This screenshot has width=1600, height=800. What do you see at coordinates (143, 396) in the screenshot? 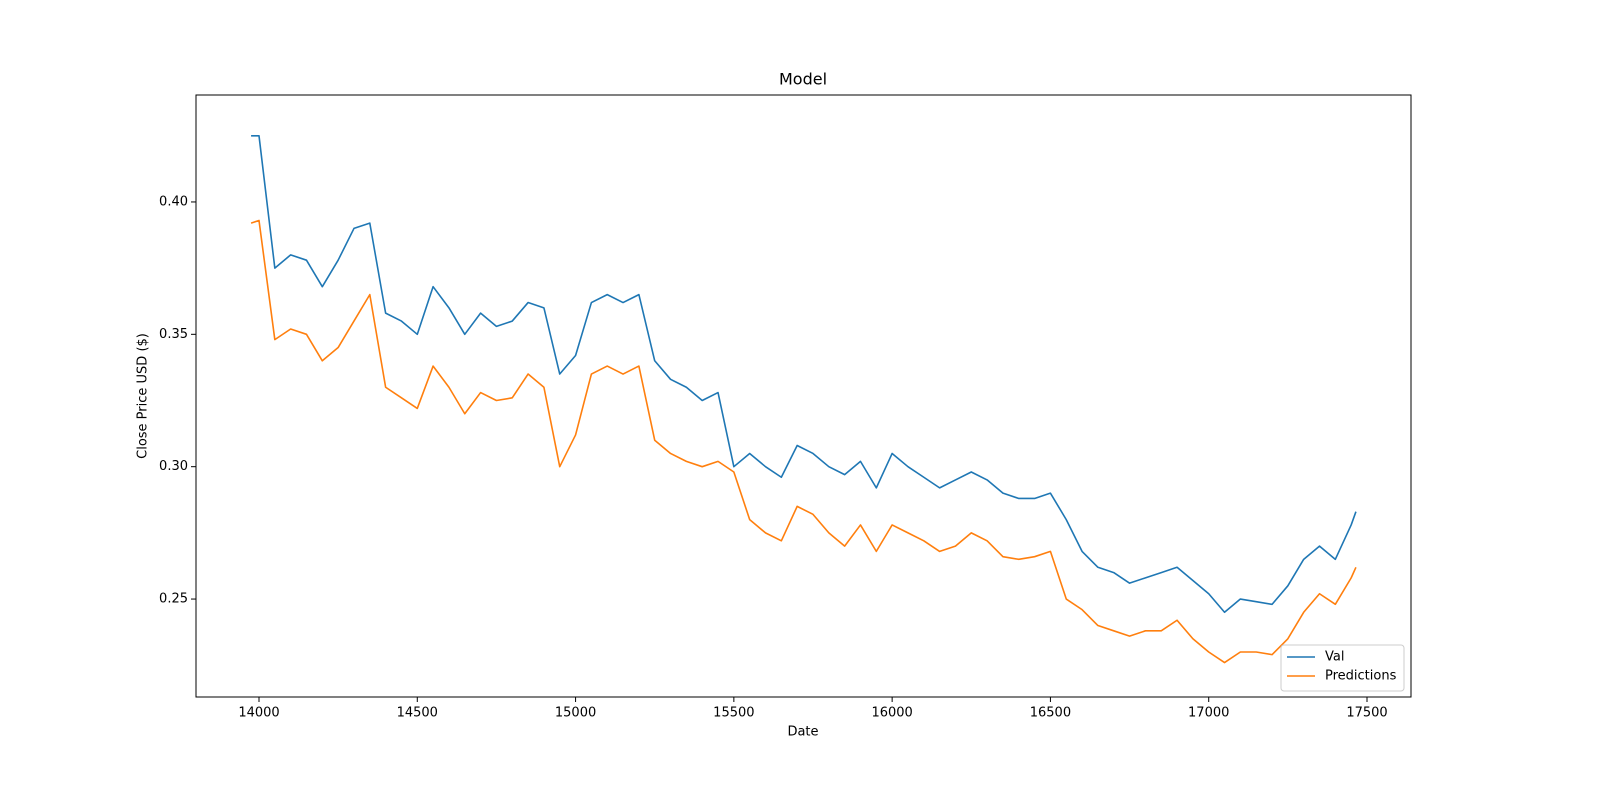
I see `y-axis-label: Close Price USD ($)` at bounding box center [143, 396].